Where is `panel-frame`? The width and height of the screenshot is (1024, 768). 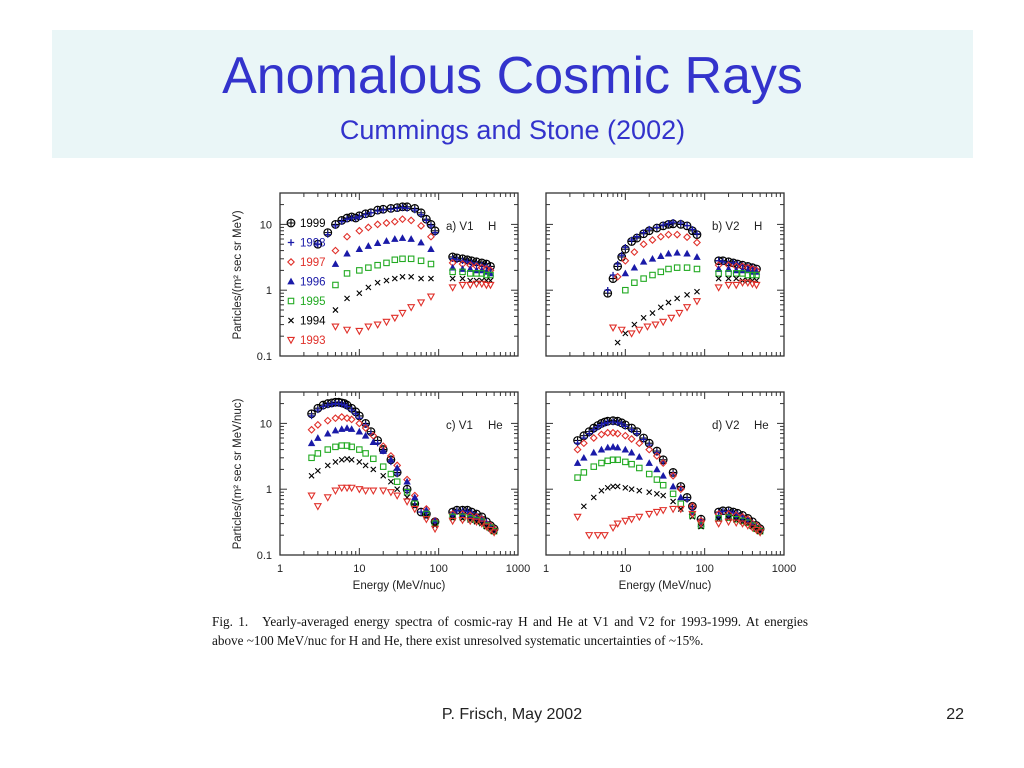 panel-frame is located at coordinates (399, 274).